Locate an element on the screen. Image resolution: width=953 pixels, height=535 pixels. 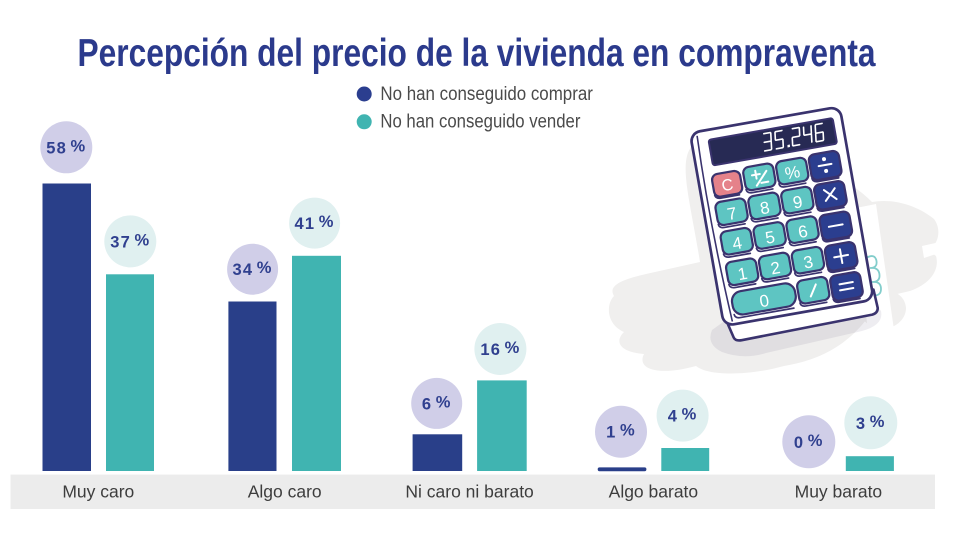
svg-text: 8 is located at coordinates (765, 208).